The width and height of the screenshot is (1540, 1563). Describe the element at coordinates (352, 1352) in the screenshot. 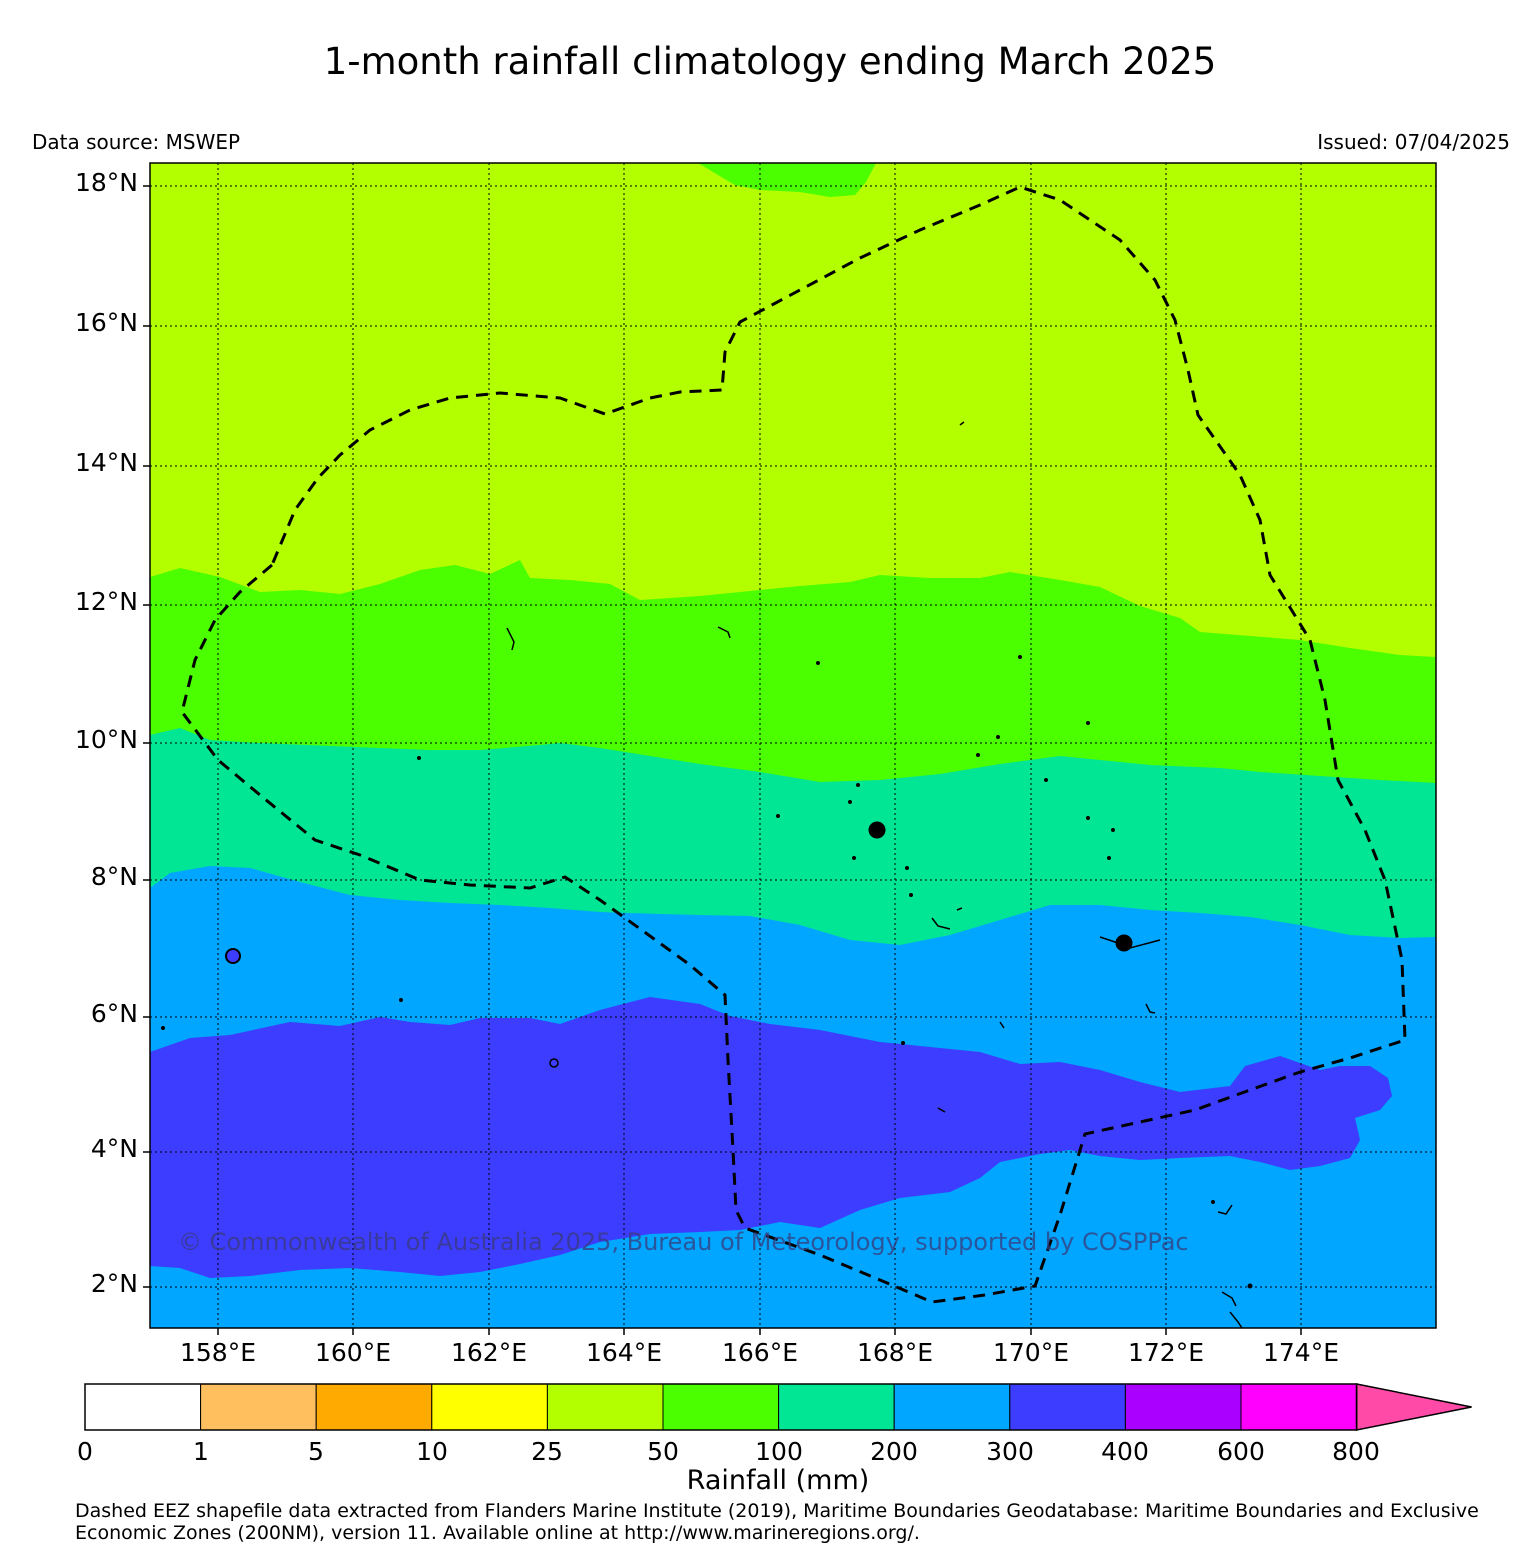

I see `lon-label-160e: 160°E` at that location.